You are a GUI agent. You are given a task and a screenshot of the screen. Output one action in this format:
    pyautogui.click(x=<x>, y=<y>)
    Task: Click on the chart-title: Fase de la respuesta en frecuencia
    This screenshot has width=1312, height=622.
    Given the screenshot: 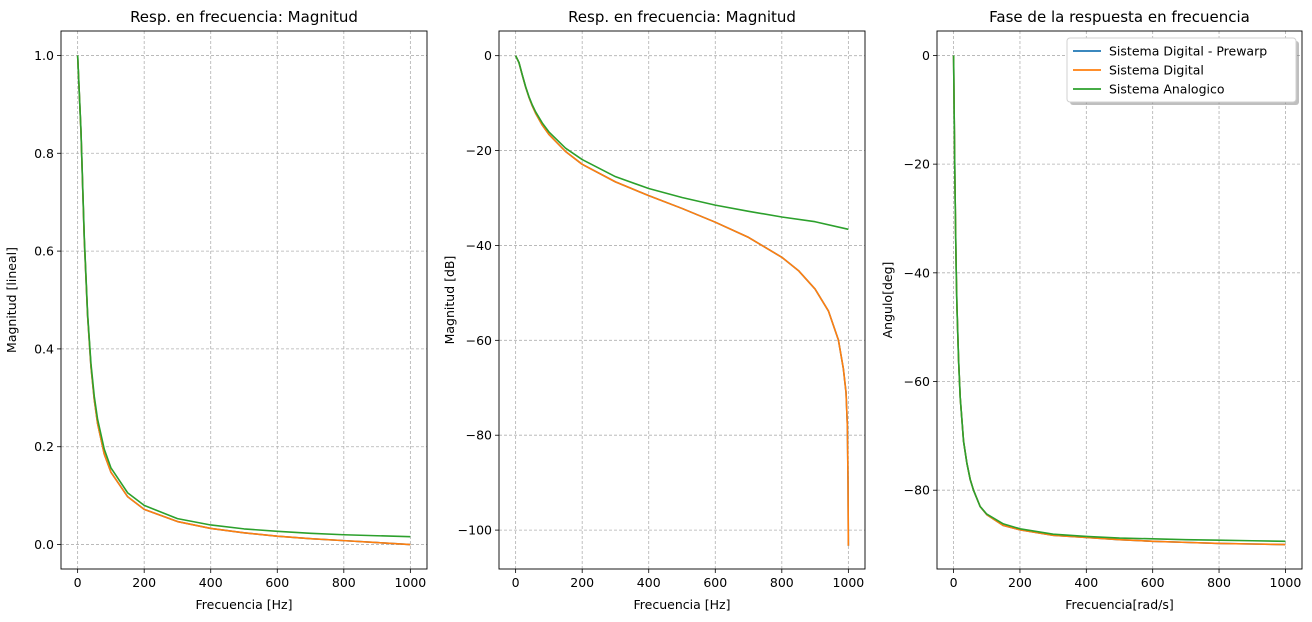 What is the action you would take?
    pyautogui.click(x=1119, y=17)
    